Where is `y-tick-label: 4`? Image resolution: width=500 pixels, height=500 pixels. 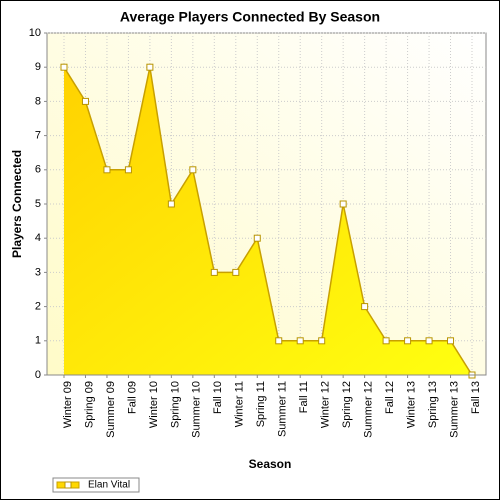 y-tick-label: 4 is located at coordinates (38, 238).